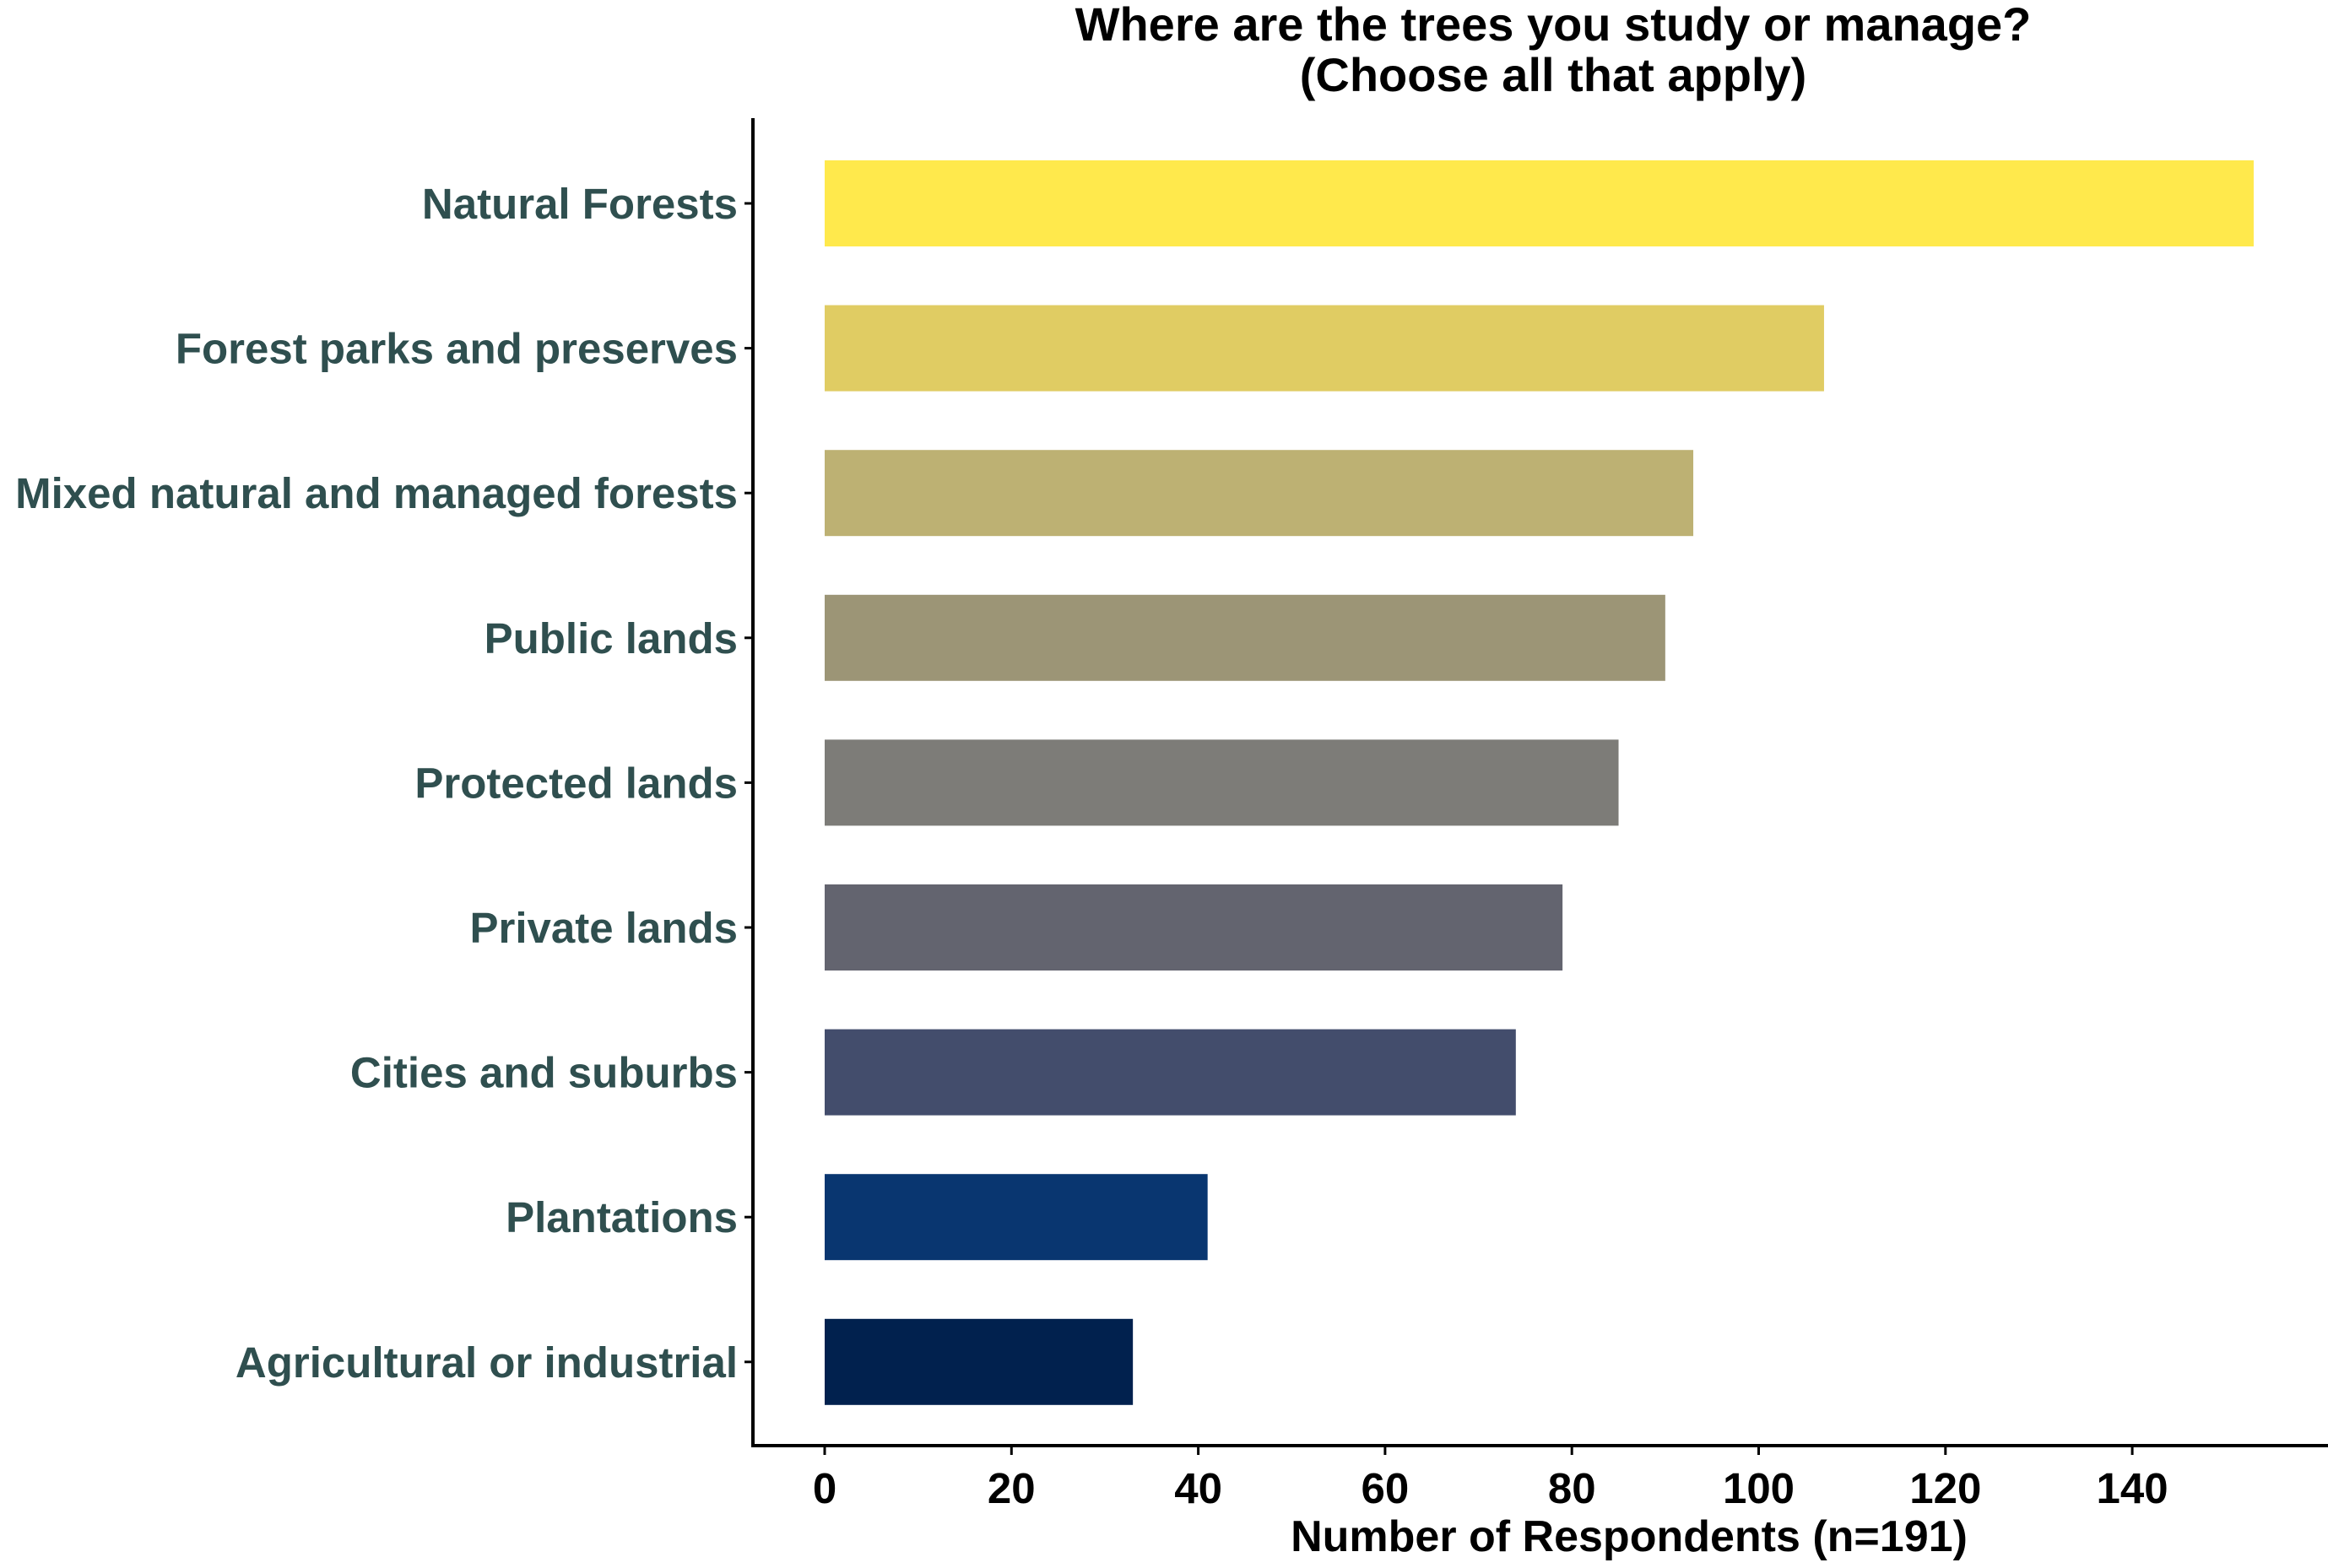 This screenshot has width=2328, height=1568. What do you see at coordinates (376, 493) in the screenshot?
I see `y-tick-label-mixed-natural-and-managed-forests: Mixed natural and managed forests` at bounding box center [376, 493].